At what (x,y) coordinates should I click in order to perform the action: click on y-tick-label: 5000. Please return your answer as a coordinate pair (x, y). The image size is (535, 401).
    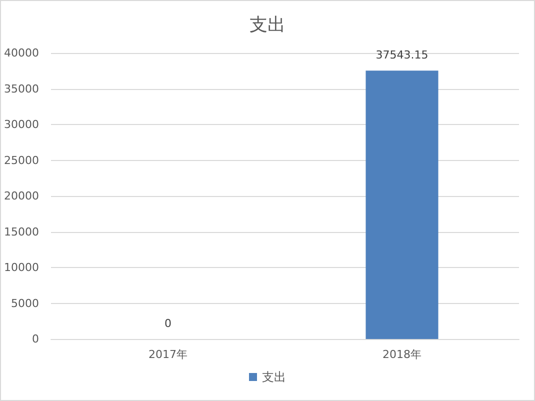
    Looking at the image, I should click on (25, 303).